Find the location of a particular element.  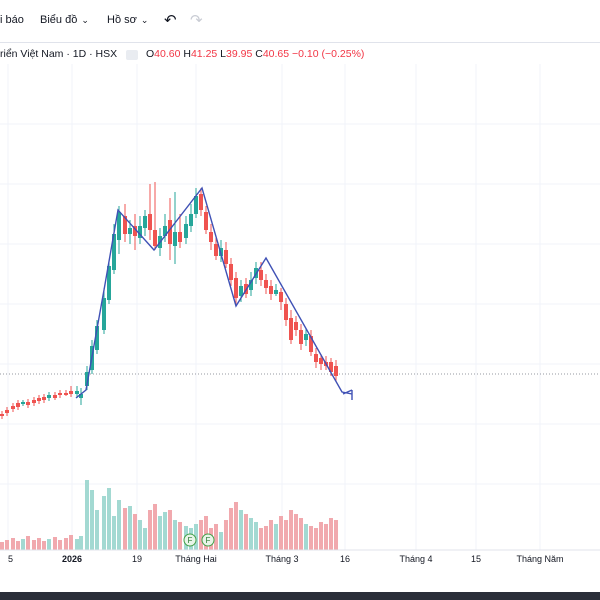

eye-icon is located at coordinates (132, 55).